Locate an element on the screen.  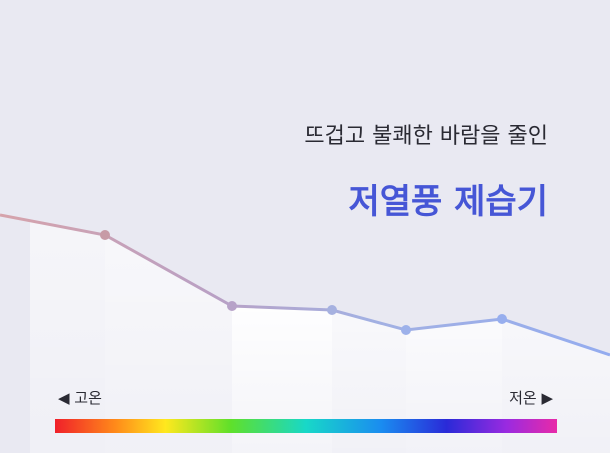
temperature-bar is located at coordinates (306, 426).